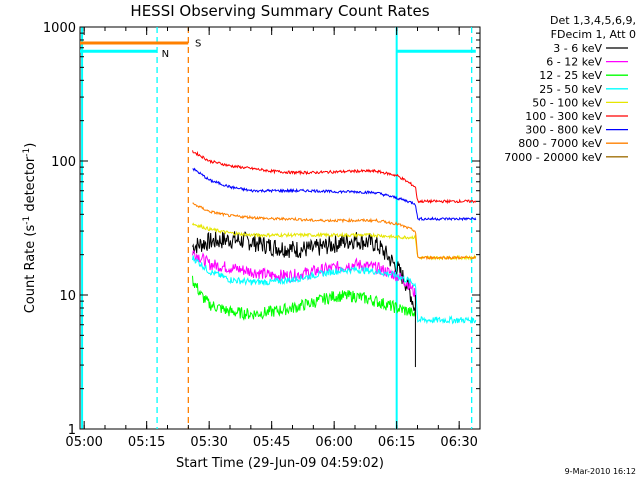 This screenshot has height=480, width=640. What do you see at coordinates (593, 20) in the screenshot?
I see `legend-header-1: Det 1,3,4,5,6,9,` at bounding box center [593, 20].